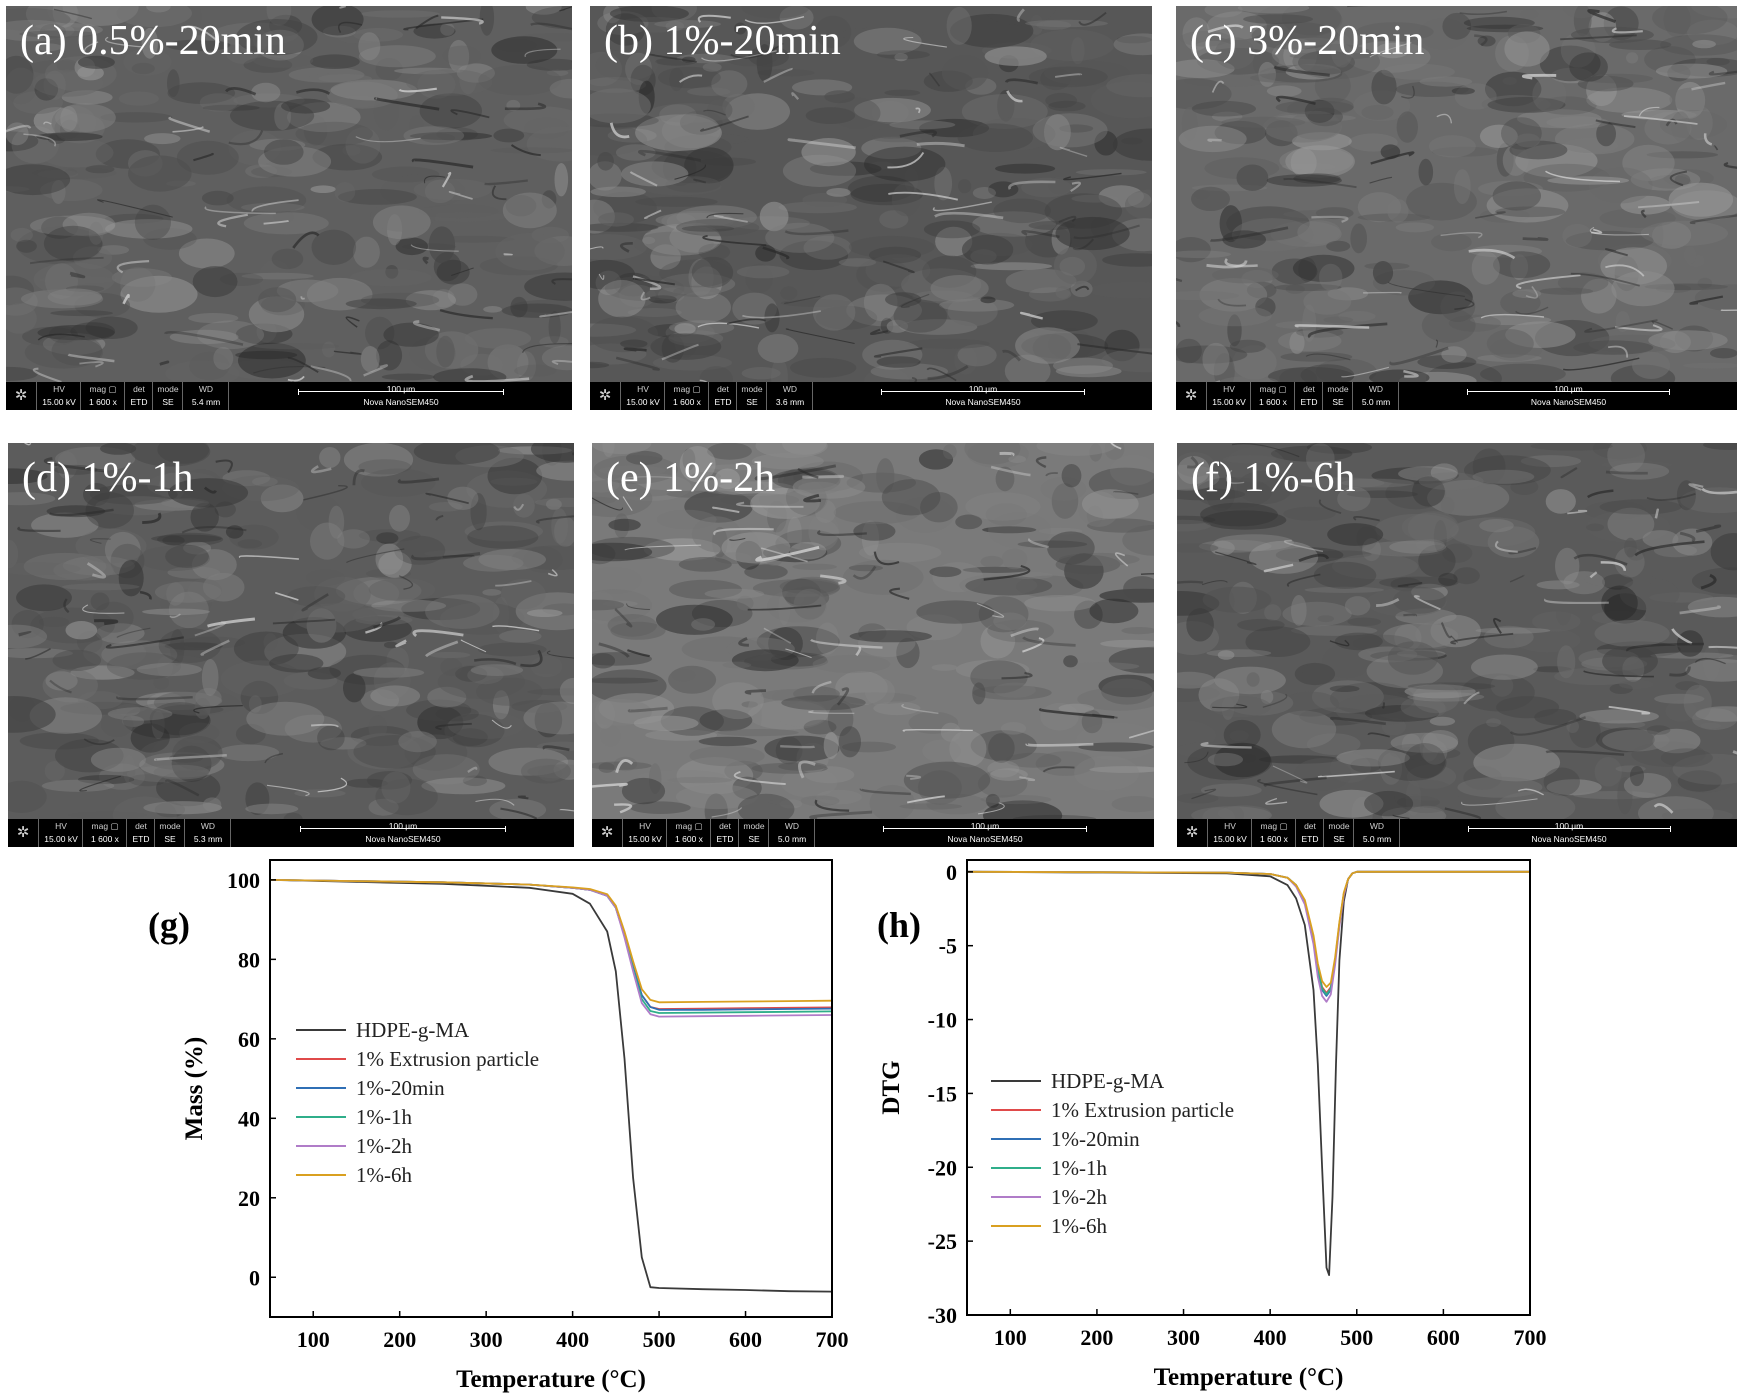 This screenshot has width=1743, height=1393. I want to click on sem-field-value: 5.3 mm, so click(208, 839).